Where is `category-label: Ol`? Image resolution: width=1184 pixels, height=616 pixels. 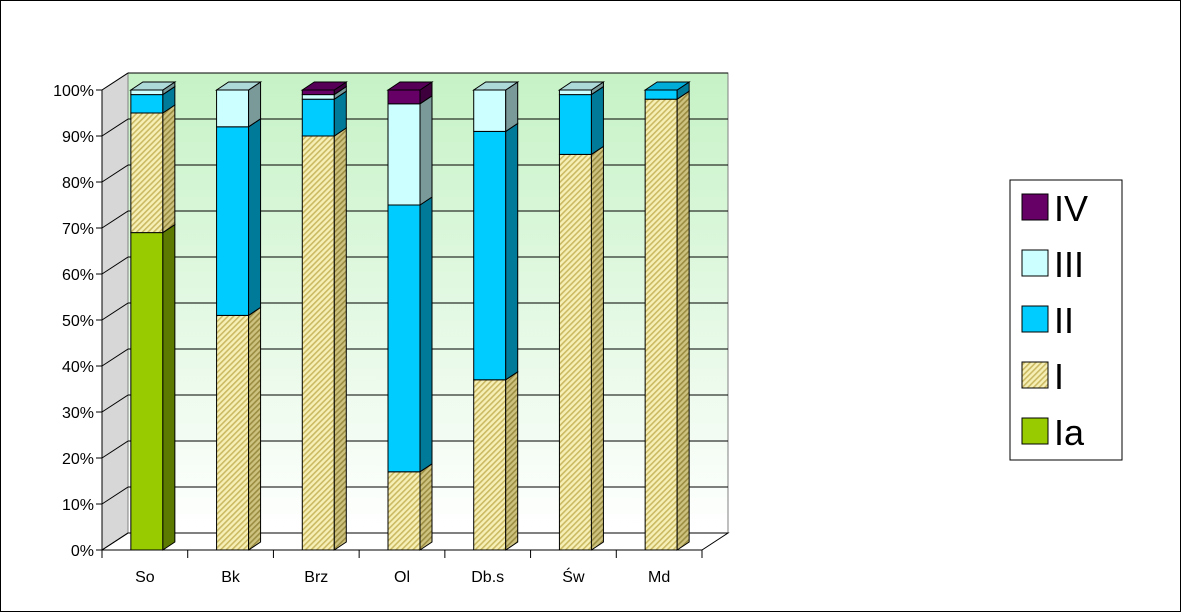 category-label: Ol is located at coordinates (402, 577).